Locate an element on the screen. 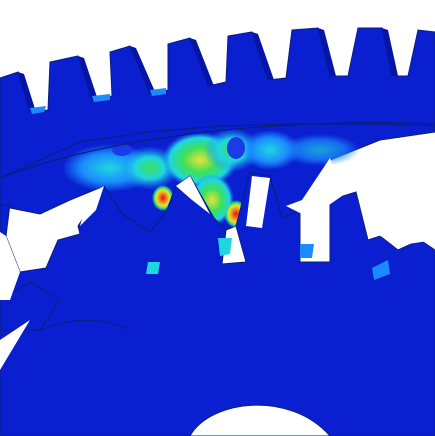  stress-zone-right is located at coordinates (270, 150).